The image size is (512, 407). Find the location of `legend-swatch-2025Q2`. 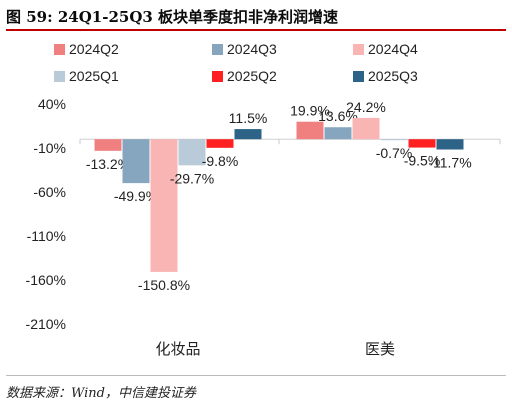

legend-swatch-2025Q2 is located at coordinates (217, 76).